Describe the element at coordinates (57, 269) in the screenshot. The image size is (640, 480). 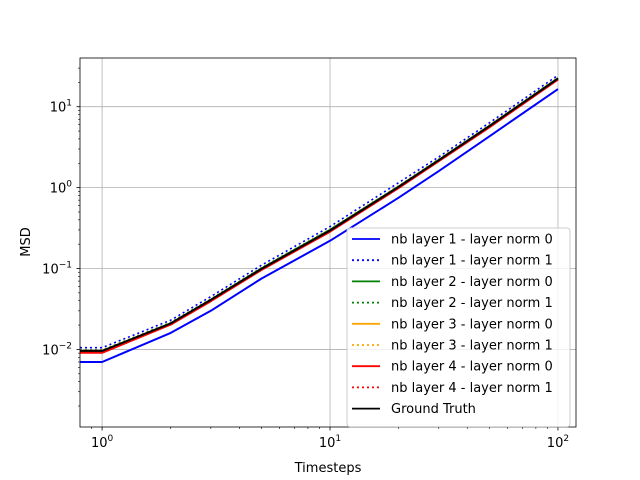
I see `y-tick-label: 10⁻¹` at that location.